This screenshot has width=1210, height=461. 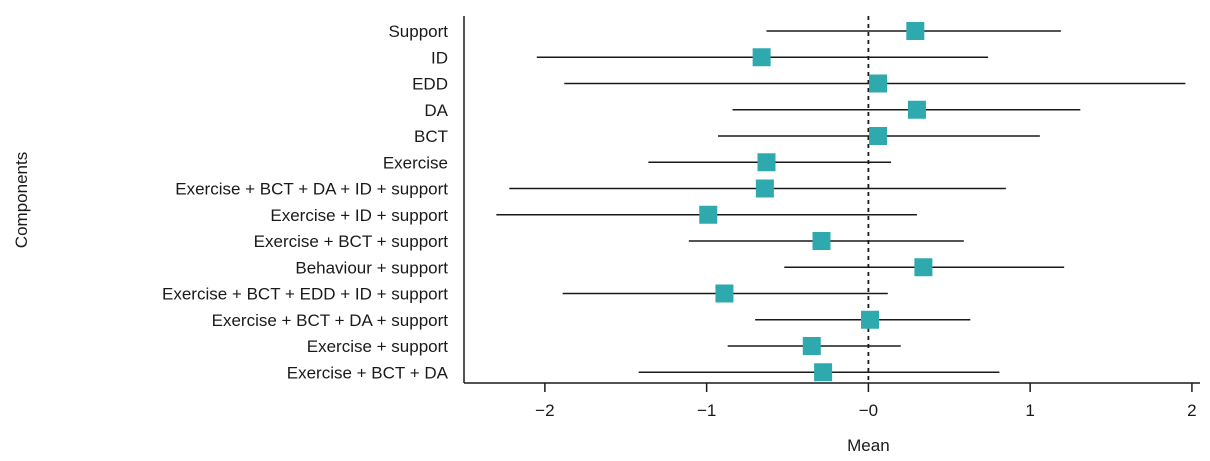 What do you see at coordinates (436, 110) in the screenshot?
I see `category-label: DA` at bounding box center [436, 110].